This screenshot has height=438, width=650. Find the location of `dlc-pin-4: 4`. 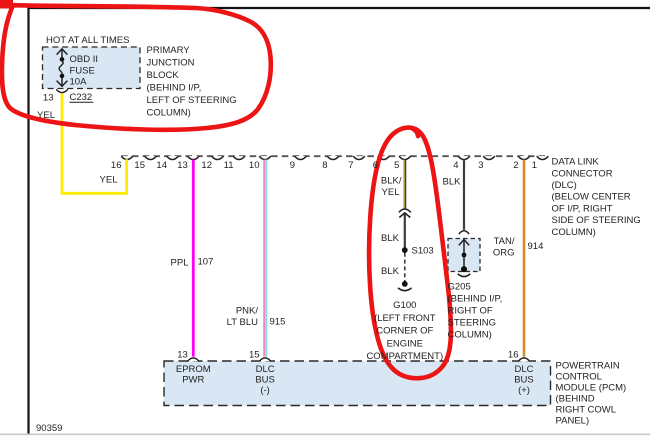

dlc-pin-4: 4 is located at coordinates (455, 165).